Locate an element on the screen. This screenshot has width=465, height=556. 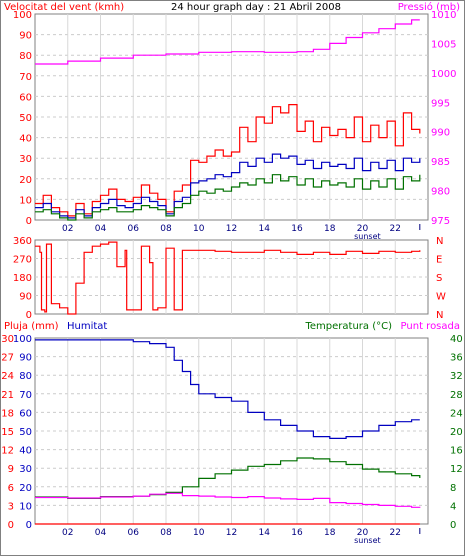
series-pressi-mb is located at coordinates (227, 42).